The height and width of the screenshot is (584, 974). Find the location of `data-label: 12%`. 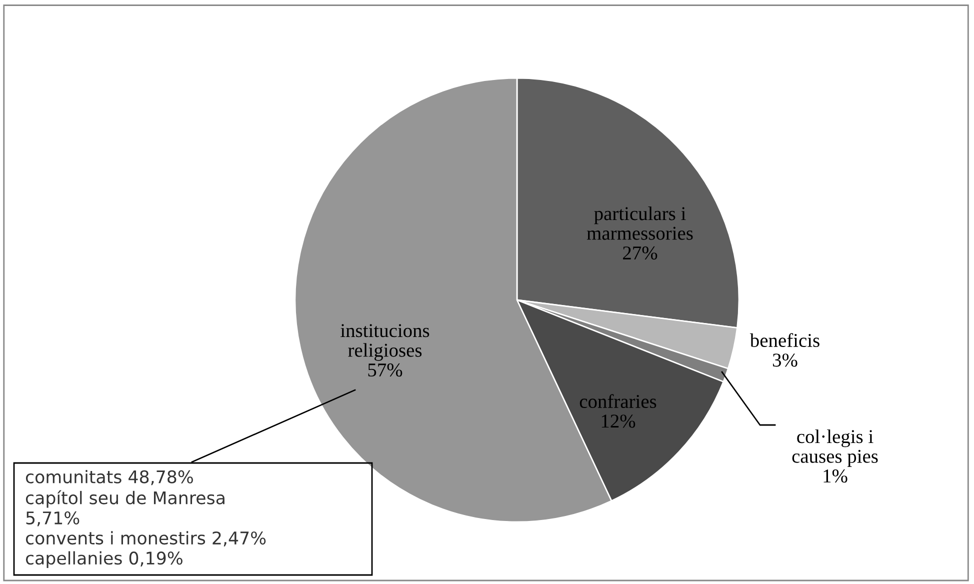

data-label: 12% is located at coordinates (619, 421).